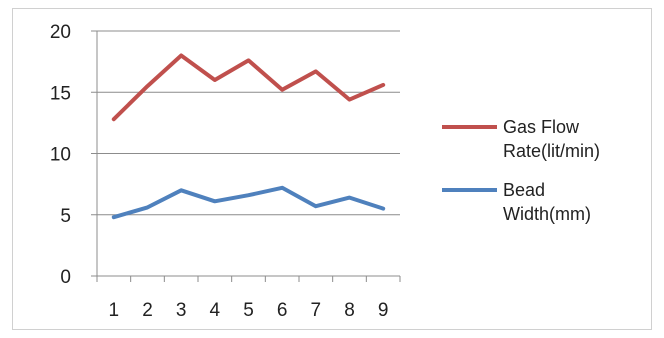 This screenshot has width=664, height=338. I want to click on x-tick-label: 1, so click(114, 310).